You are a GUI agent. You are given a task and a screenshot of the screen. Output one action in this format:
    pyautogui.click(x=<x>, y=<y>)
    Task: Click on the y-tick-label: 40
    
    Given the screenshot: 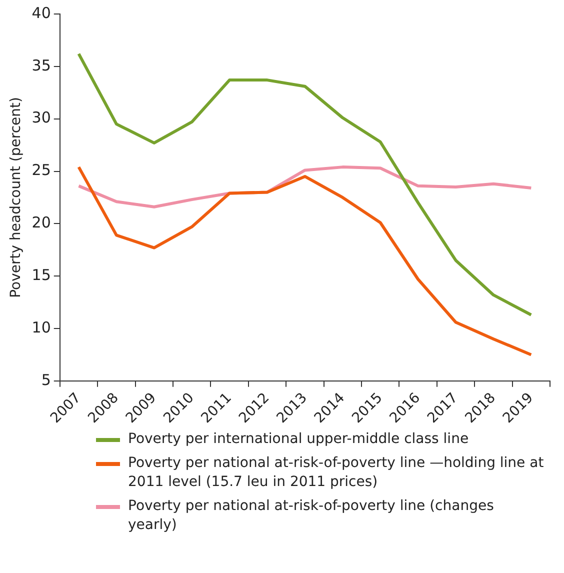 What is the action you would take?
    pyautogui.click(x=41, y=13)
    